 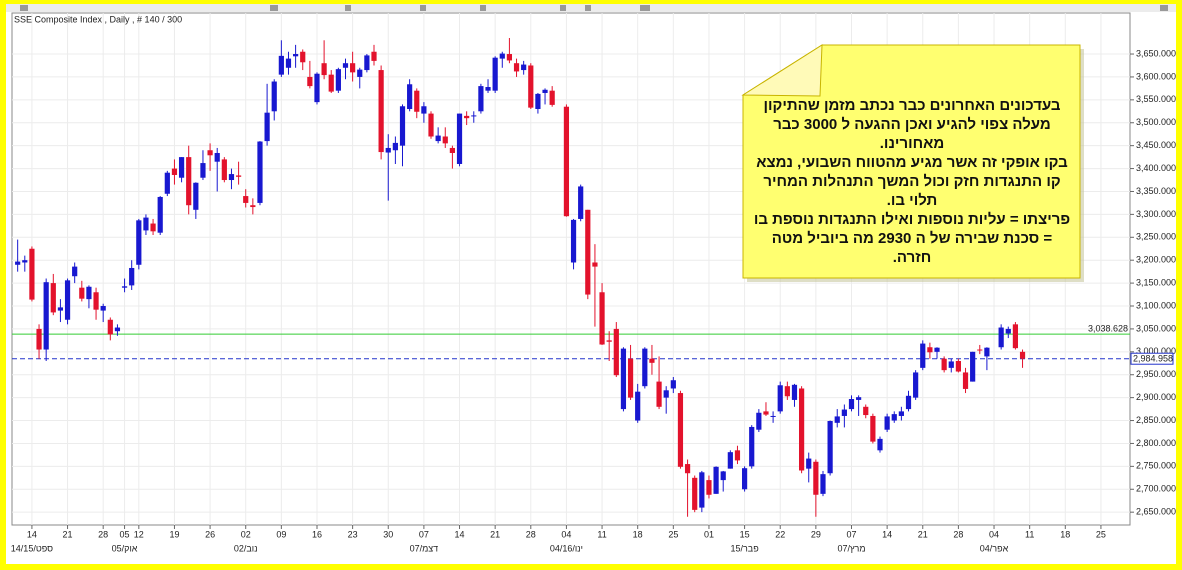 I want to click on month-label: 07/מרץ, so click(x=851, y=548).